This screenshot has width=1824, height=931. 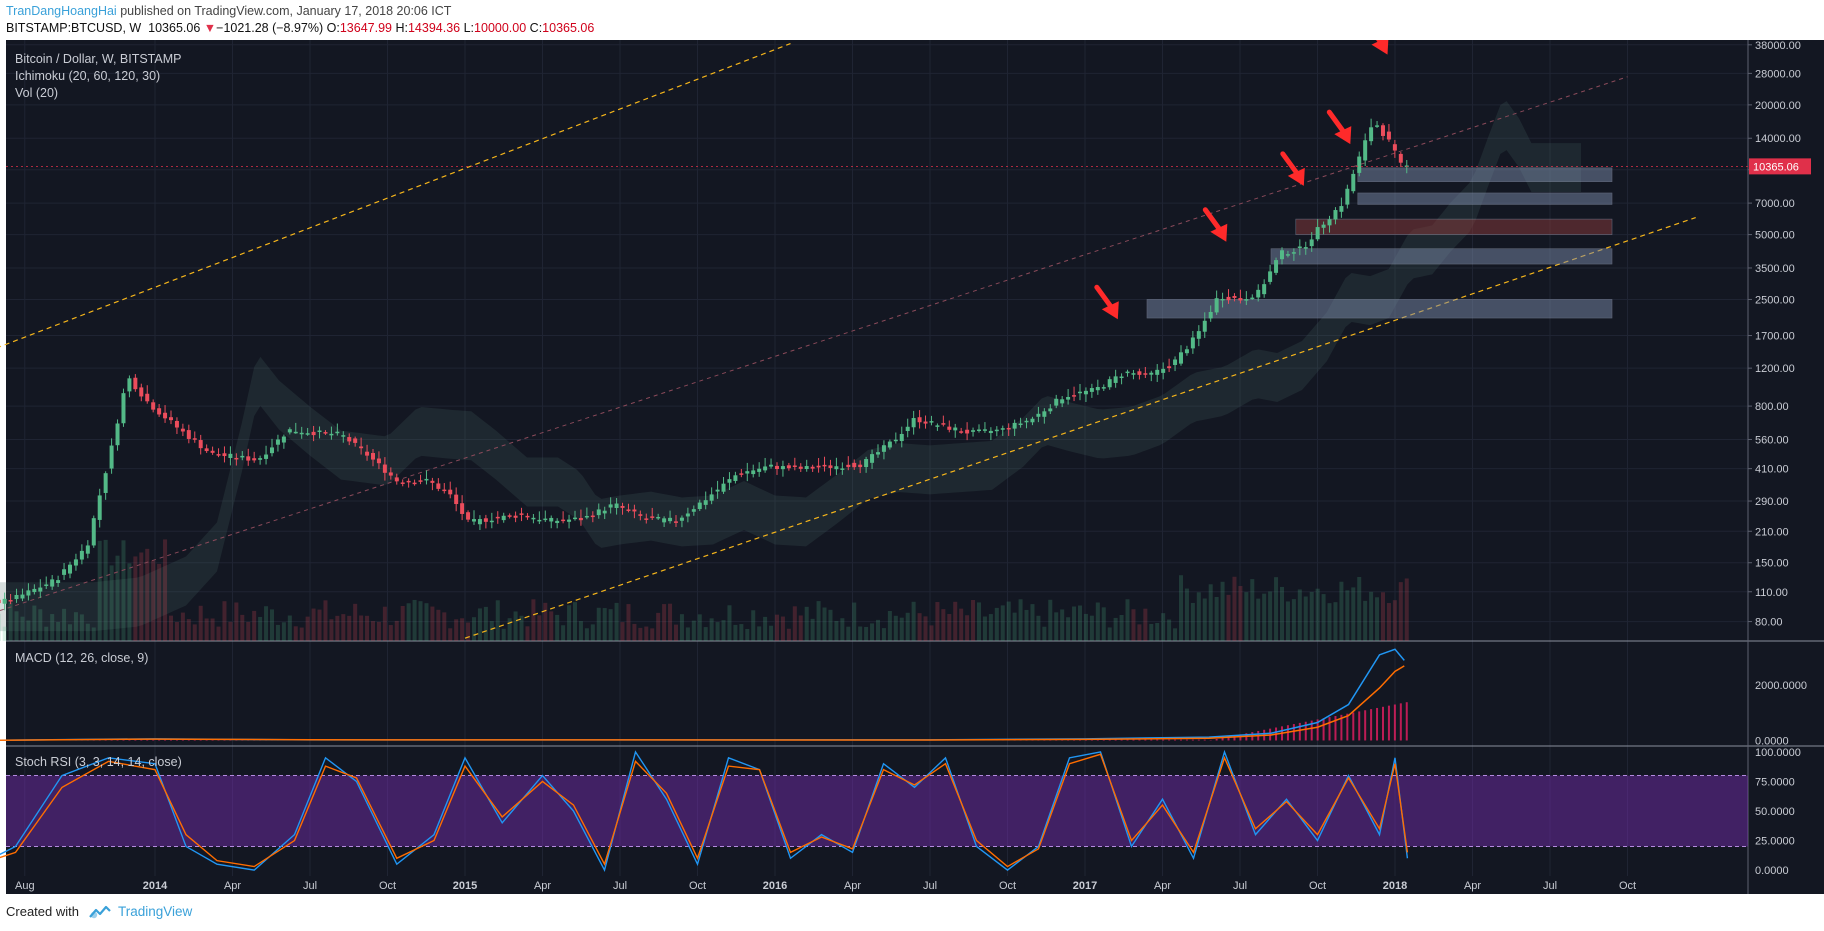 What do you see at coordinates (61, 11) in the screenshot?
I see `author-link: TranDangHoangHai` at bounding box center [61, 11].